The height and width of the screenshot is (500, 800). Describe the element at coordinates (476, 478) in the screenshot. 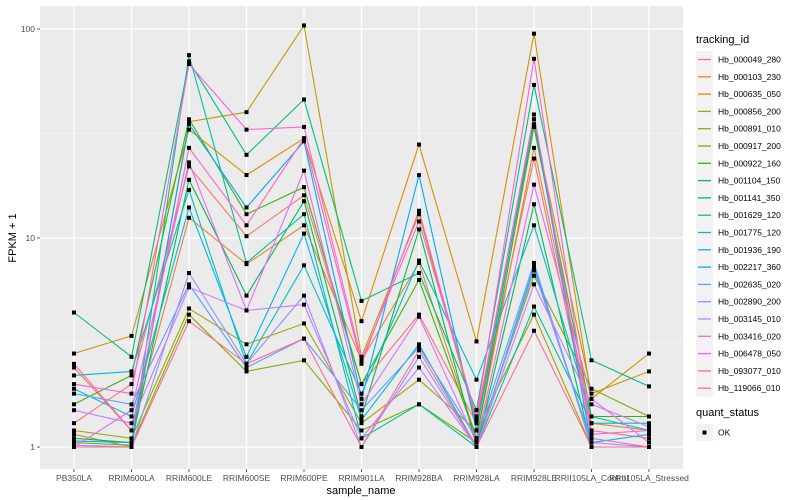

I see `x-tick-label: RRIM928LA` at that location.